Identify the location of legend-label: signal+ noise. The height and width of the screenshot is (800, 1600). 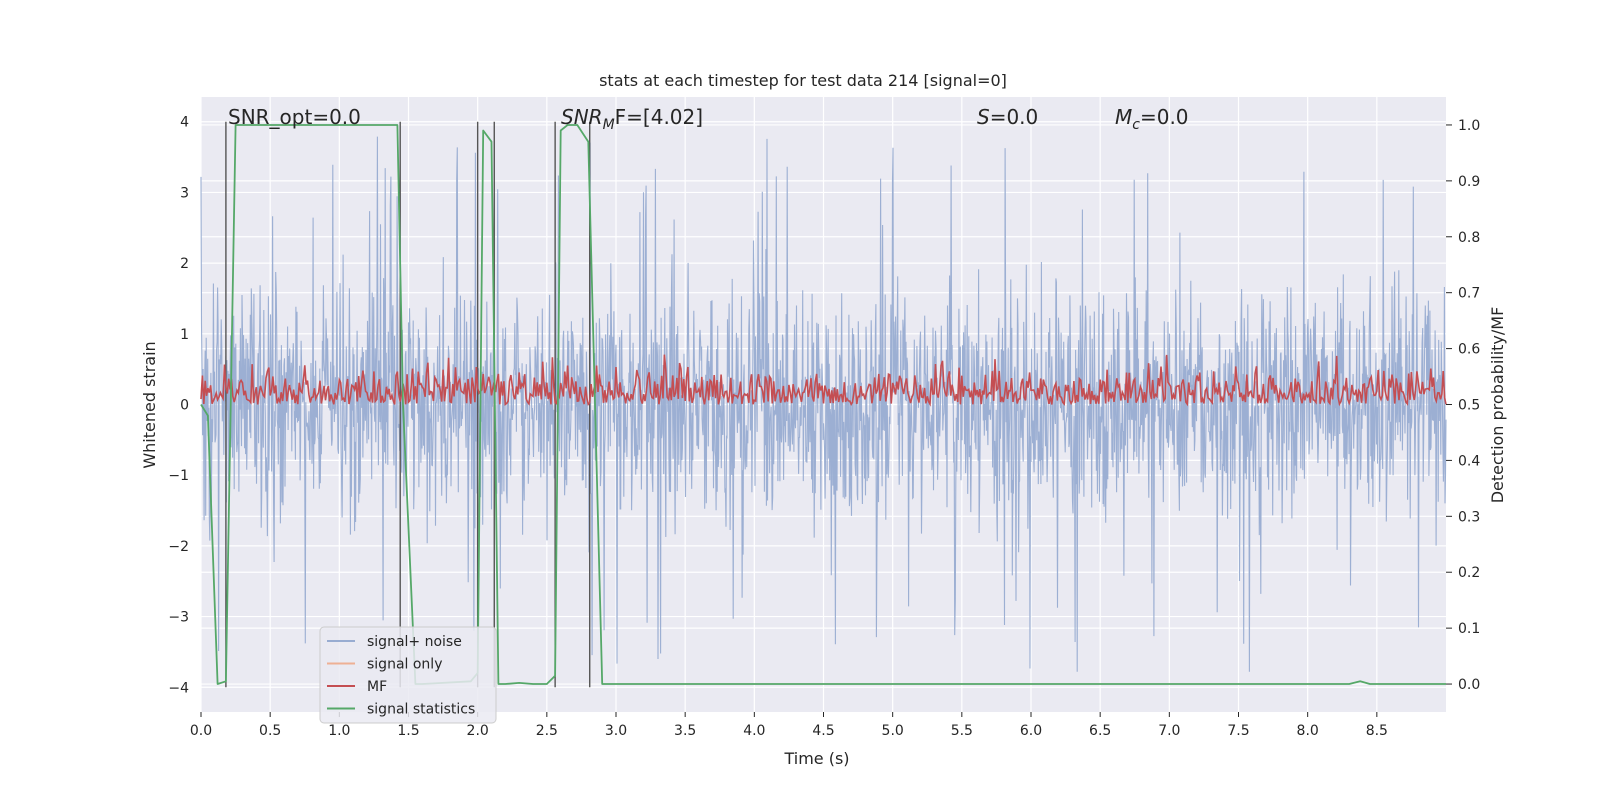
(414, 642).